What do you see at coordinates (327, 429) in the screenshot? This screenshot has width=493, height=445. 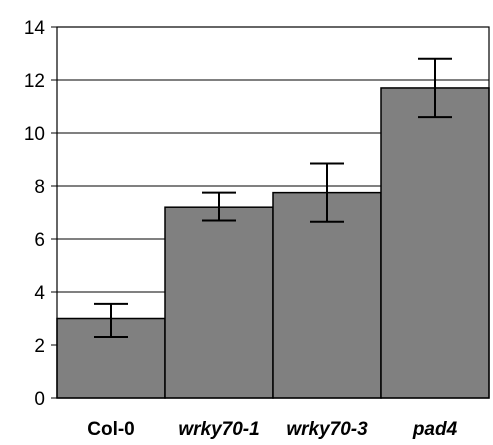 I see `x-category-label: wrky70-3` at bounding box center [327, 429].